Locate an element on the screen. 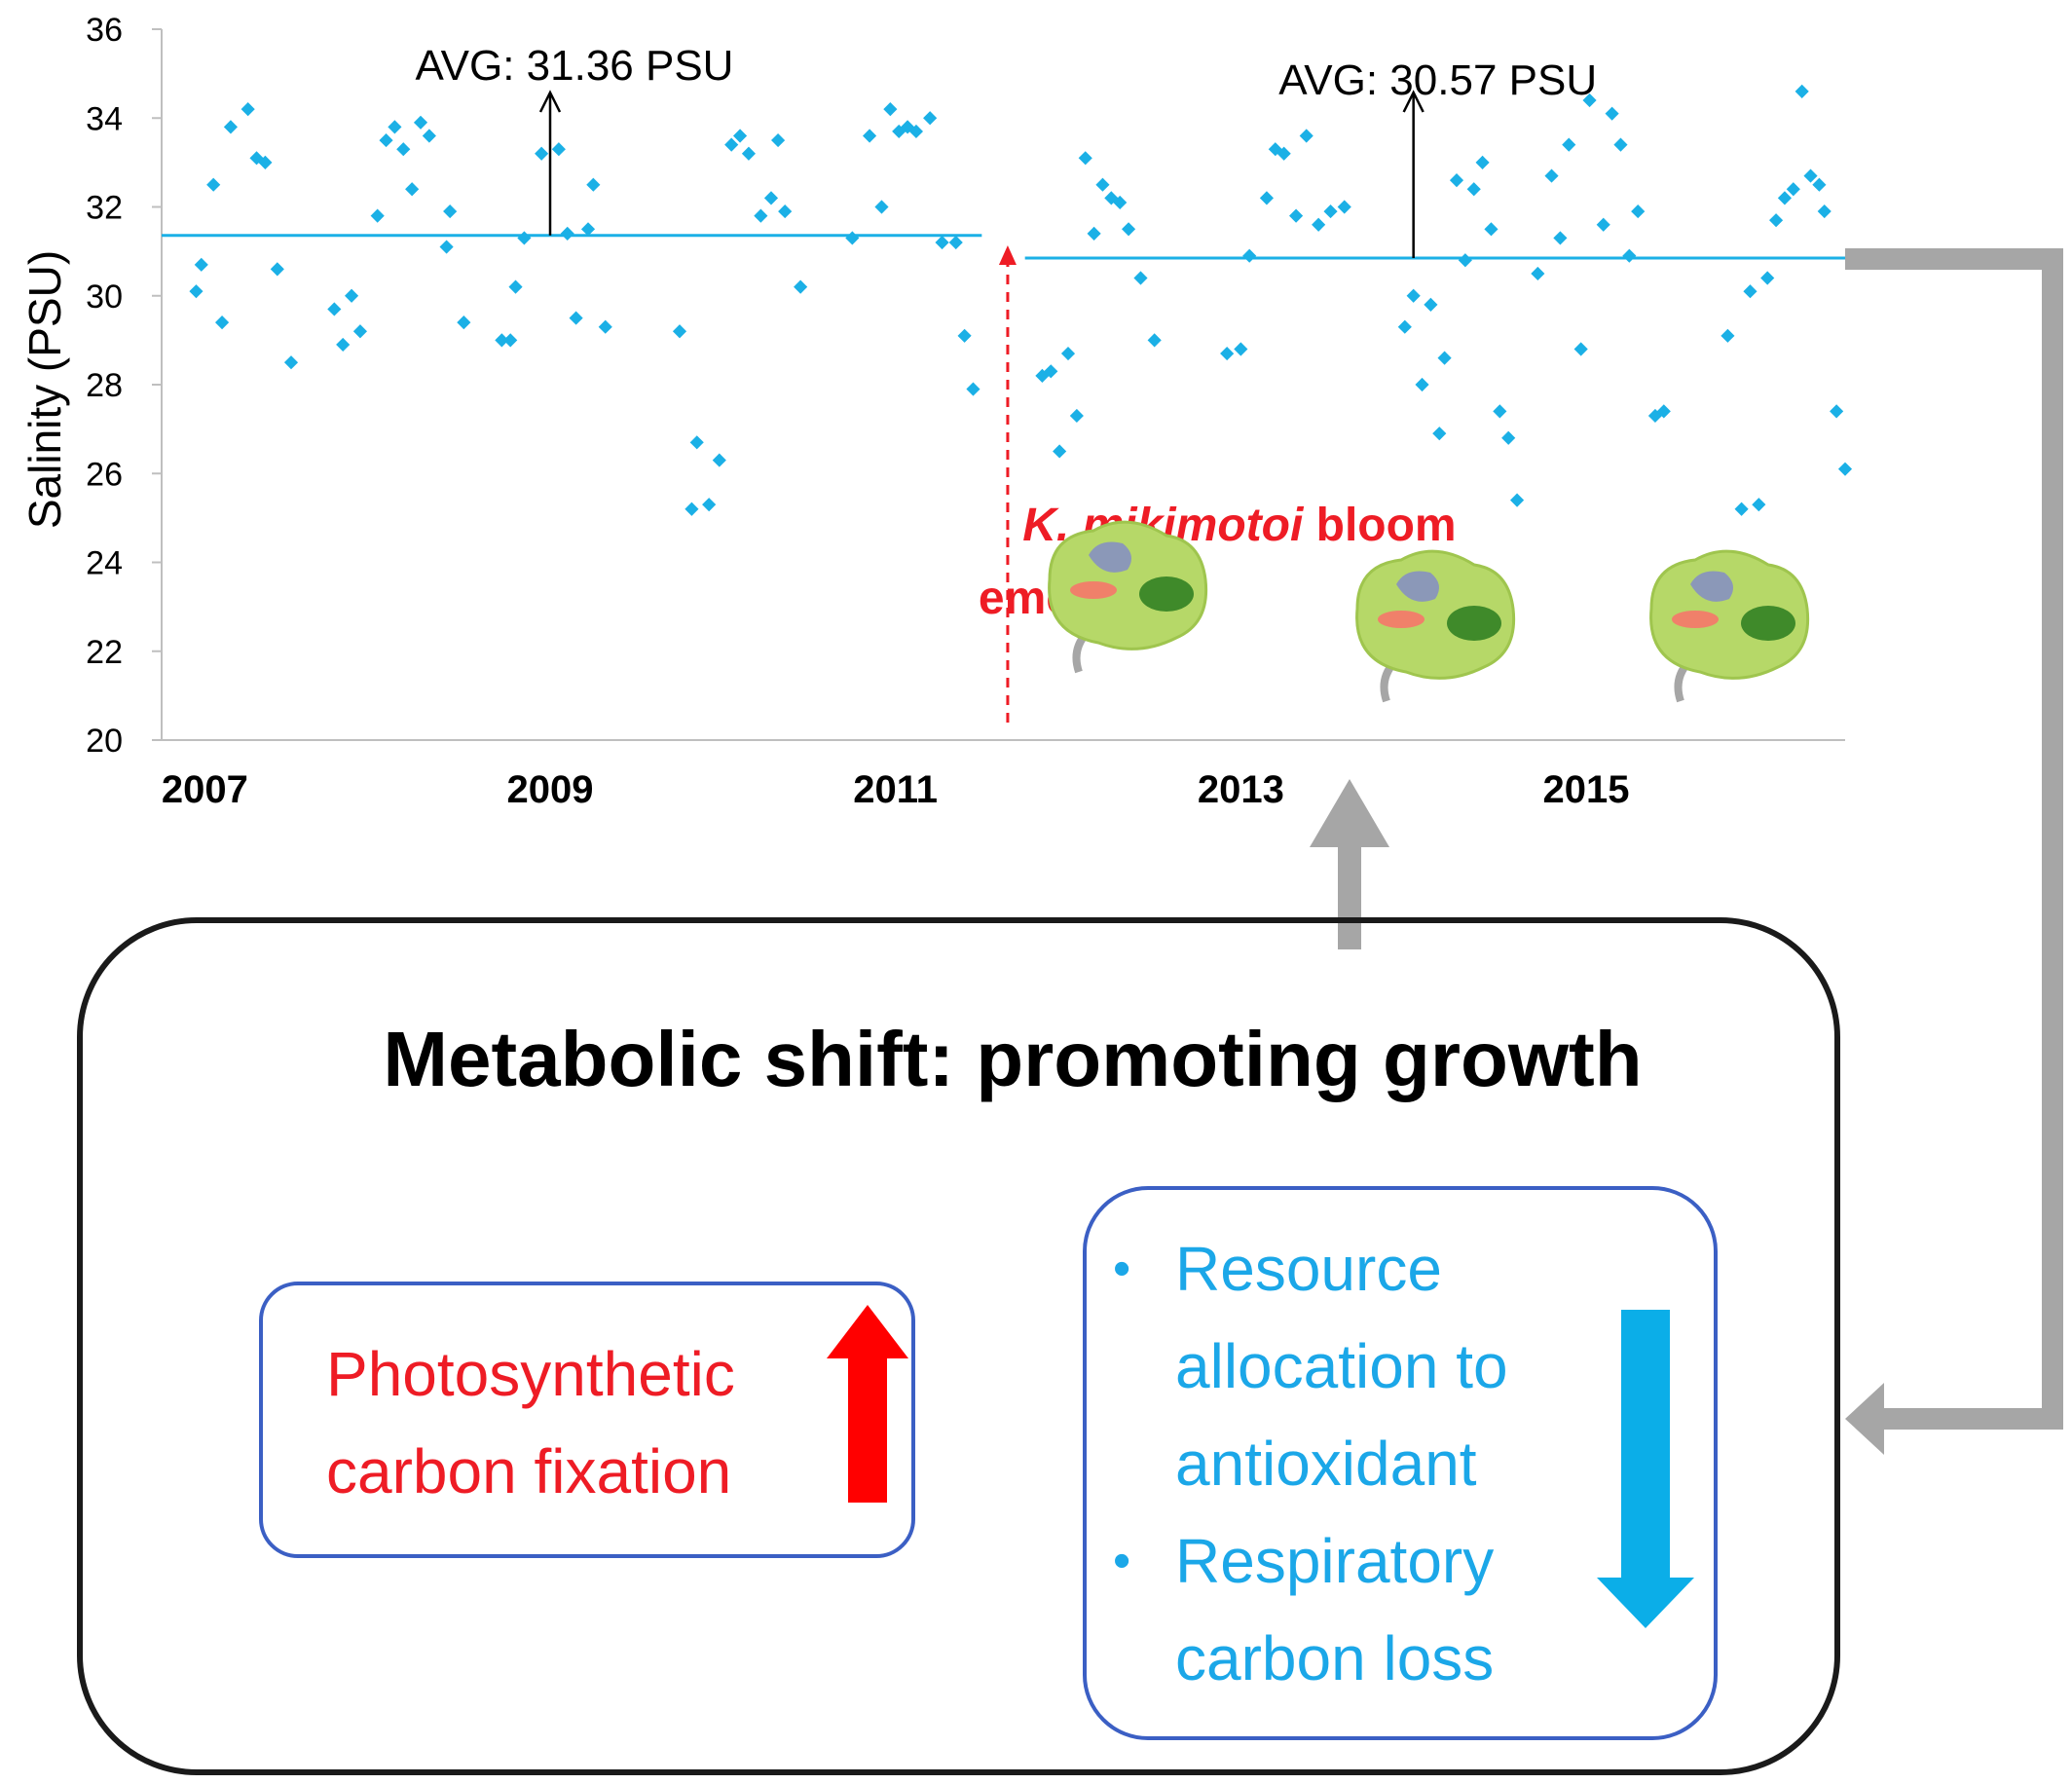 Image resolution: width=2072 pixels, height=1784 pixels. y-ticks: 20 22 24 26 28 30 32 34 36 is located at coordinates (124, 386).